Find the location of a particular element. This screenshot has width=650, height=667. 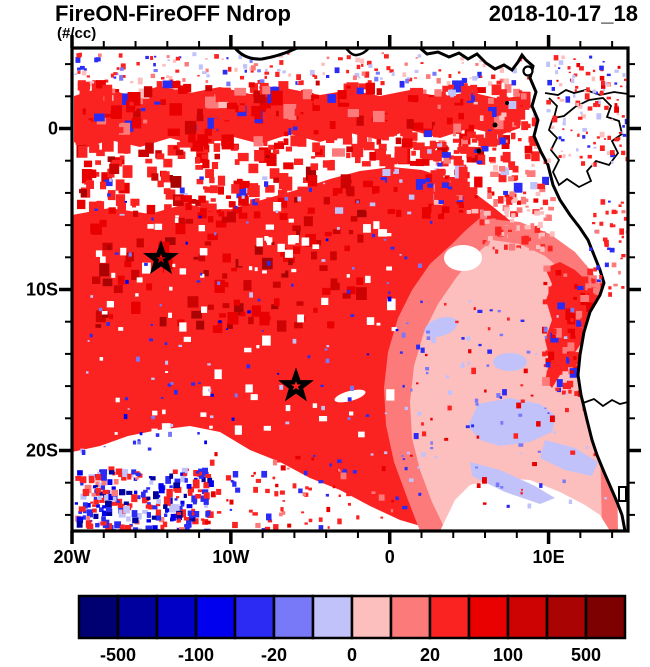

colorbar-label: -20 is located at coordinates (274, 655).